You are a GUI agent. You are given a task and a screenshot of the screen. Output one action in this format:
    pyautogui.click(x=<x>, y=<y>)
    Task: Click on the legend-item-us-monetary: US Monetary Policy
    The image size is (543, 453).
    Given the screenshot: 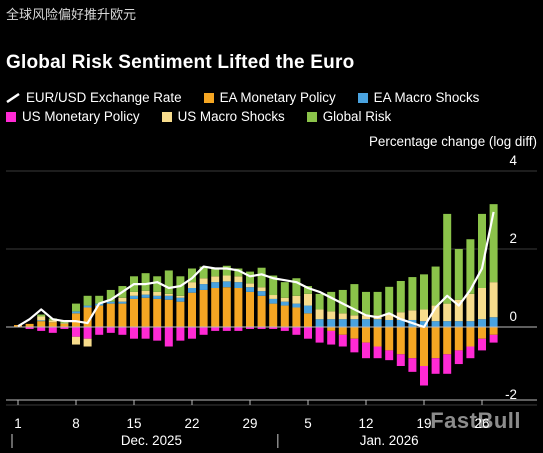 What is the action you would take?
    pyautogui.click(x=73, y=116)
    